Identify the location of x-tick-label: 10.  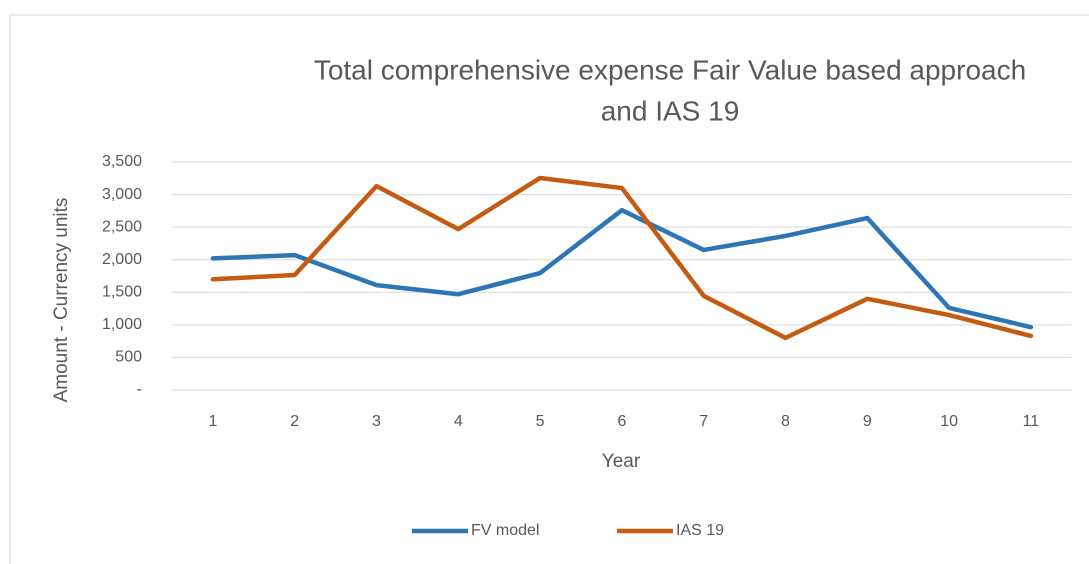
(949, 421).